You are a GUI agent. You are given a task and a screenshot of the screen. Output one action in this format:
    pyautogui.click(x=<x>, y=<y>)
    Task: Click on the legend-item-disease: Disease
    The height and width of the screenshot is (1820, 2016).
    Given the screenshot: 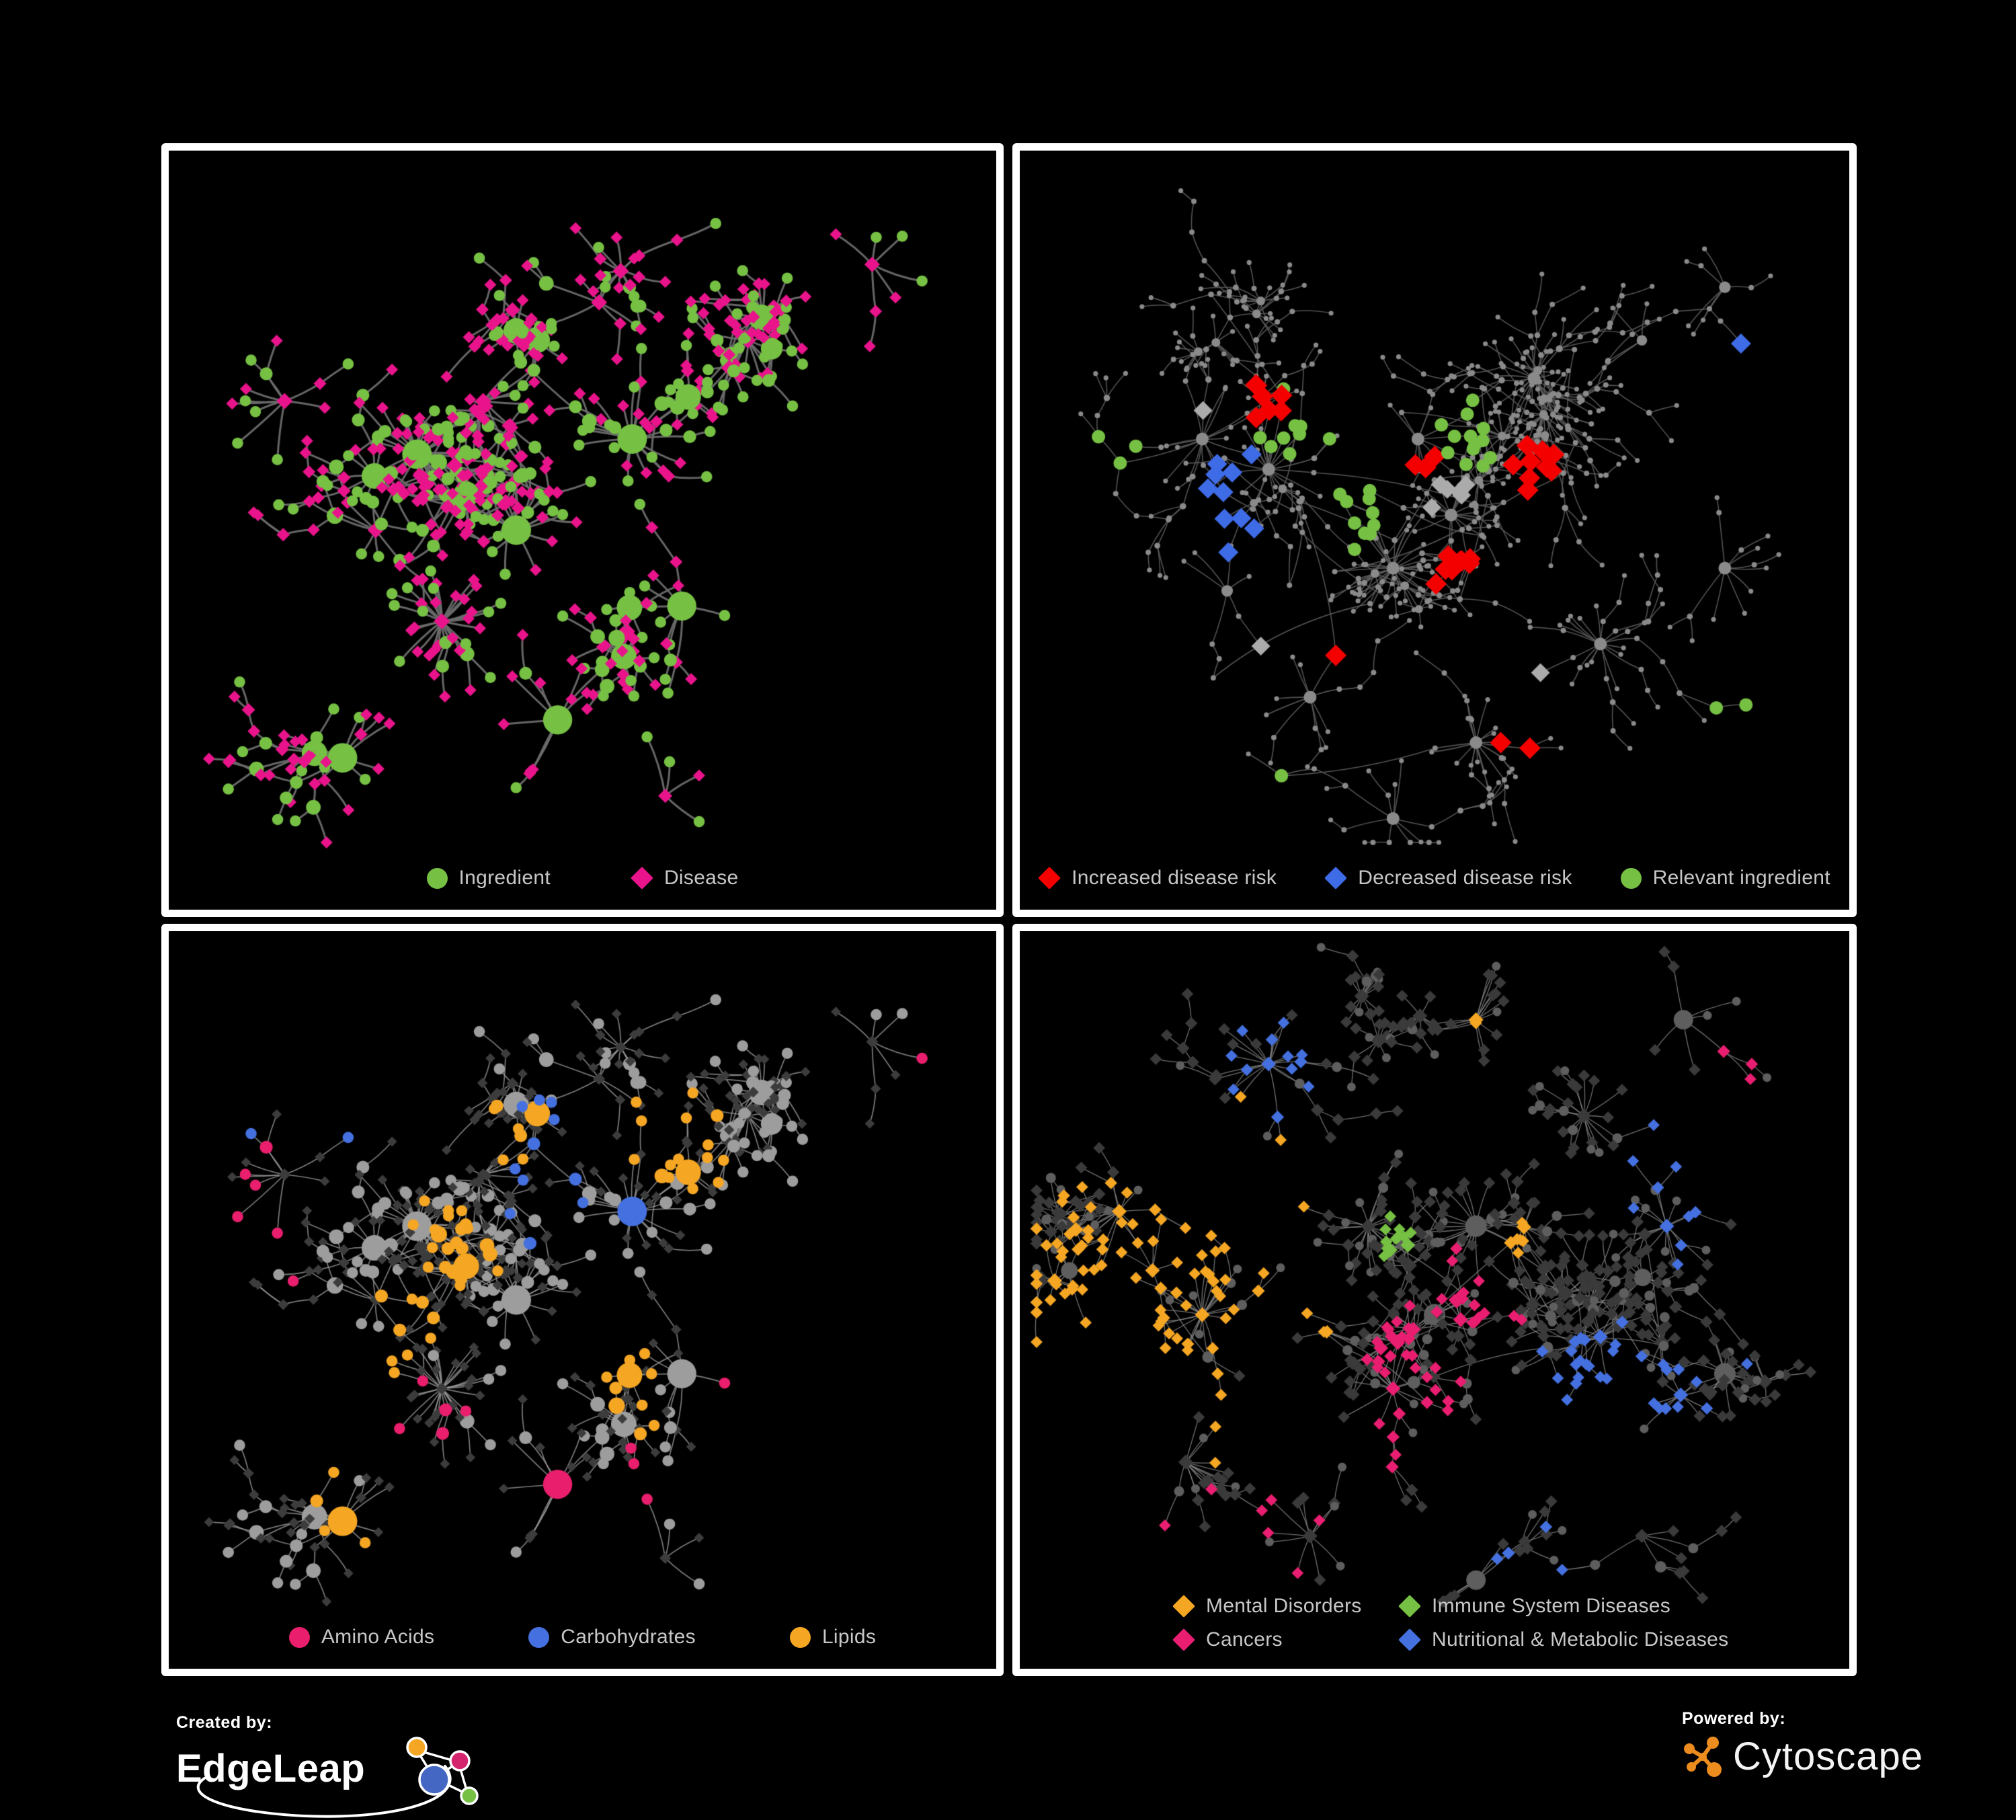 What is the action you would take?
    pyautogui.click(x=684, y=878)
    